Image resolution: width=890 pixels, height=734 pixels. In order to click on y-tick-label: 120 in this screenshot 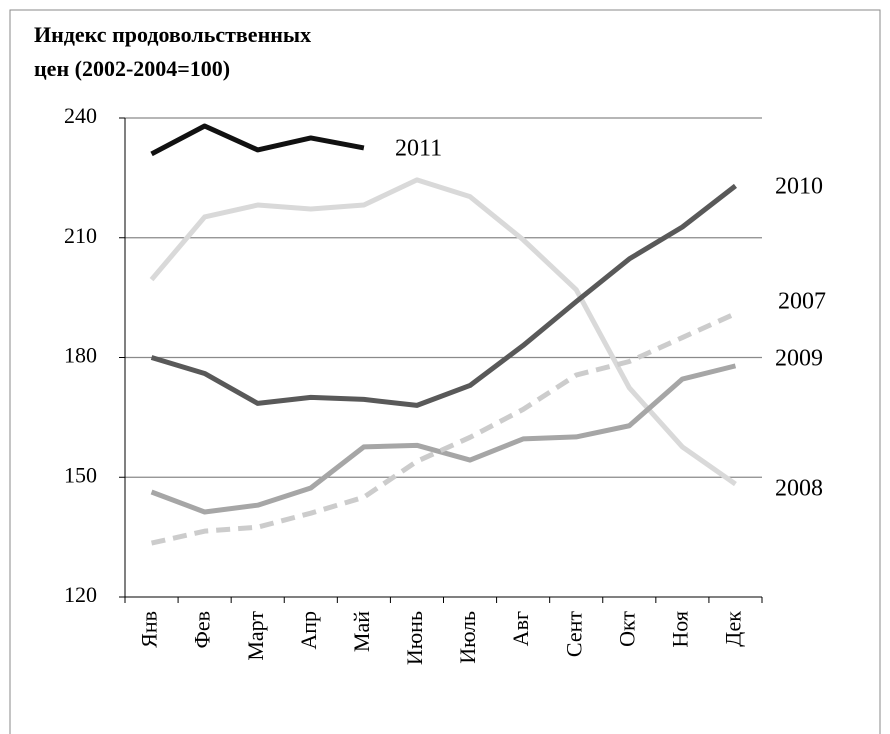, I will do `click(80, 594)`.